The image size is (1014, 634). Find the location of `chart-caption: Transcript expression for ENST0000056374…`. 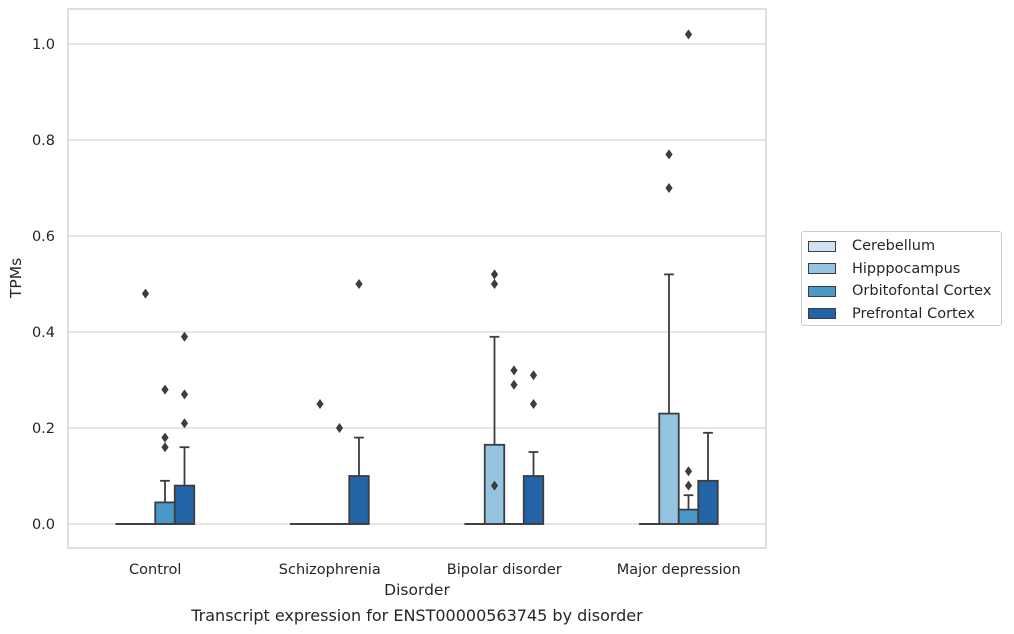

chart-caption: Transcript expression for ENST0000056374… is located at coordinates (417, 615).